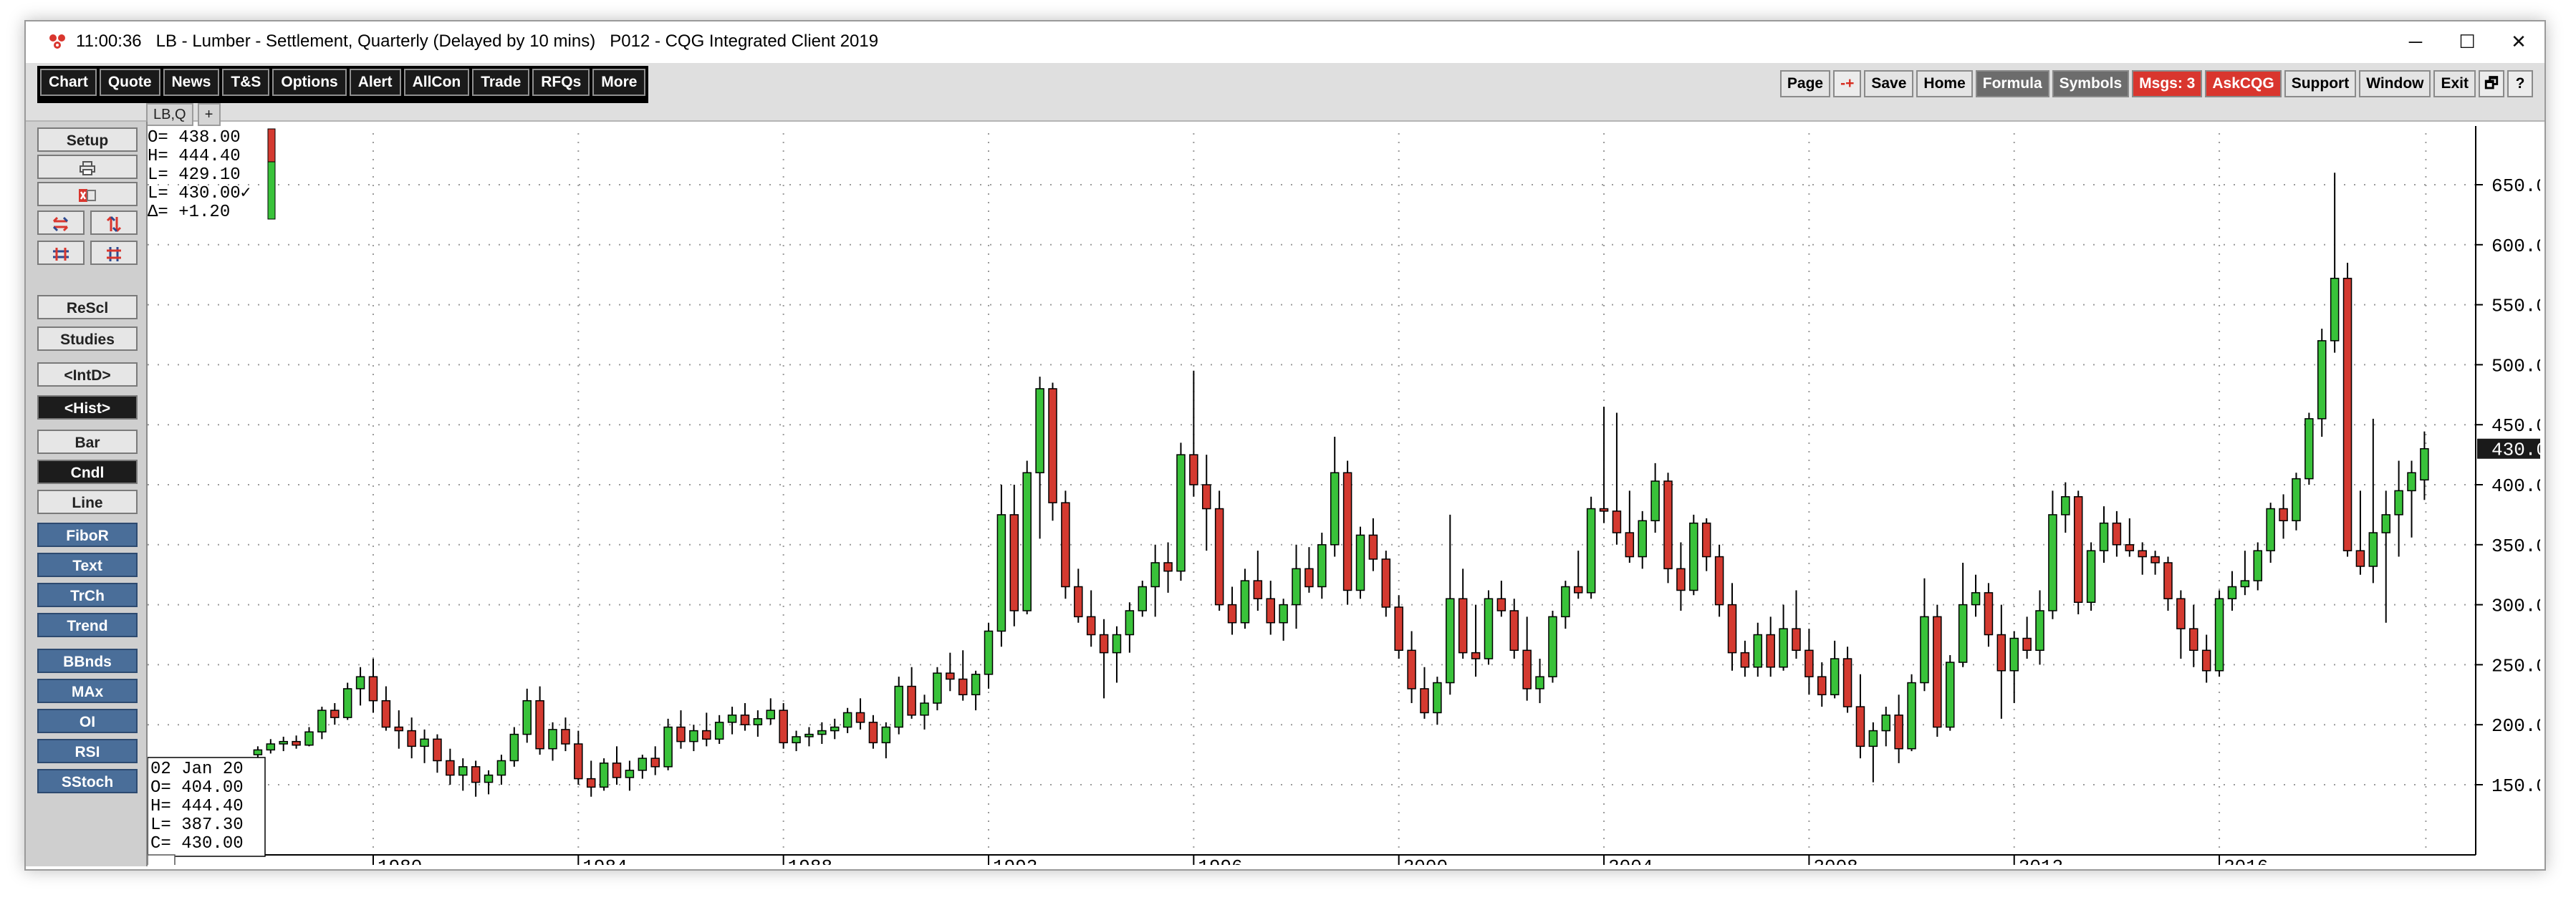  I want to click on scroll-up-down-button, so click(114, 223).